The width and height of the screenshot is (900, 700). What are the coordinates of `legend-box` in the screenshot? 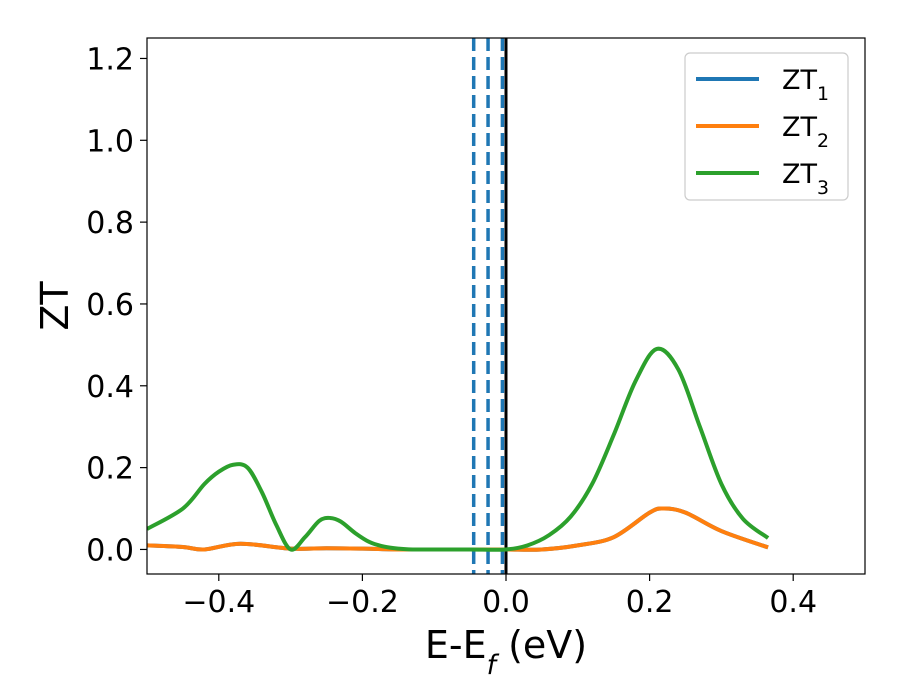 It's located at (766, 126).